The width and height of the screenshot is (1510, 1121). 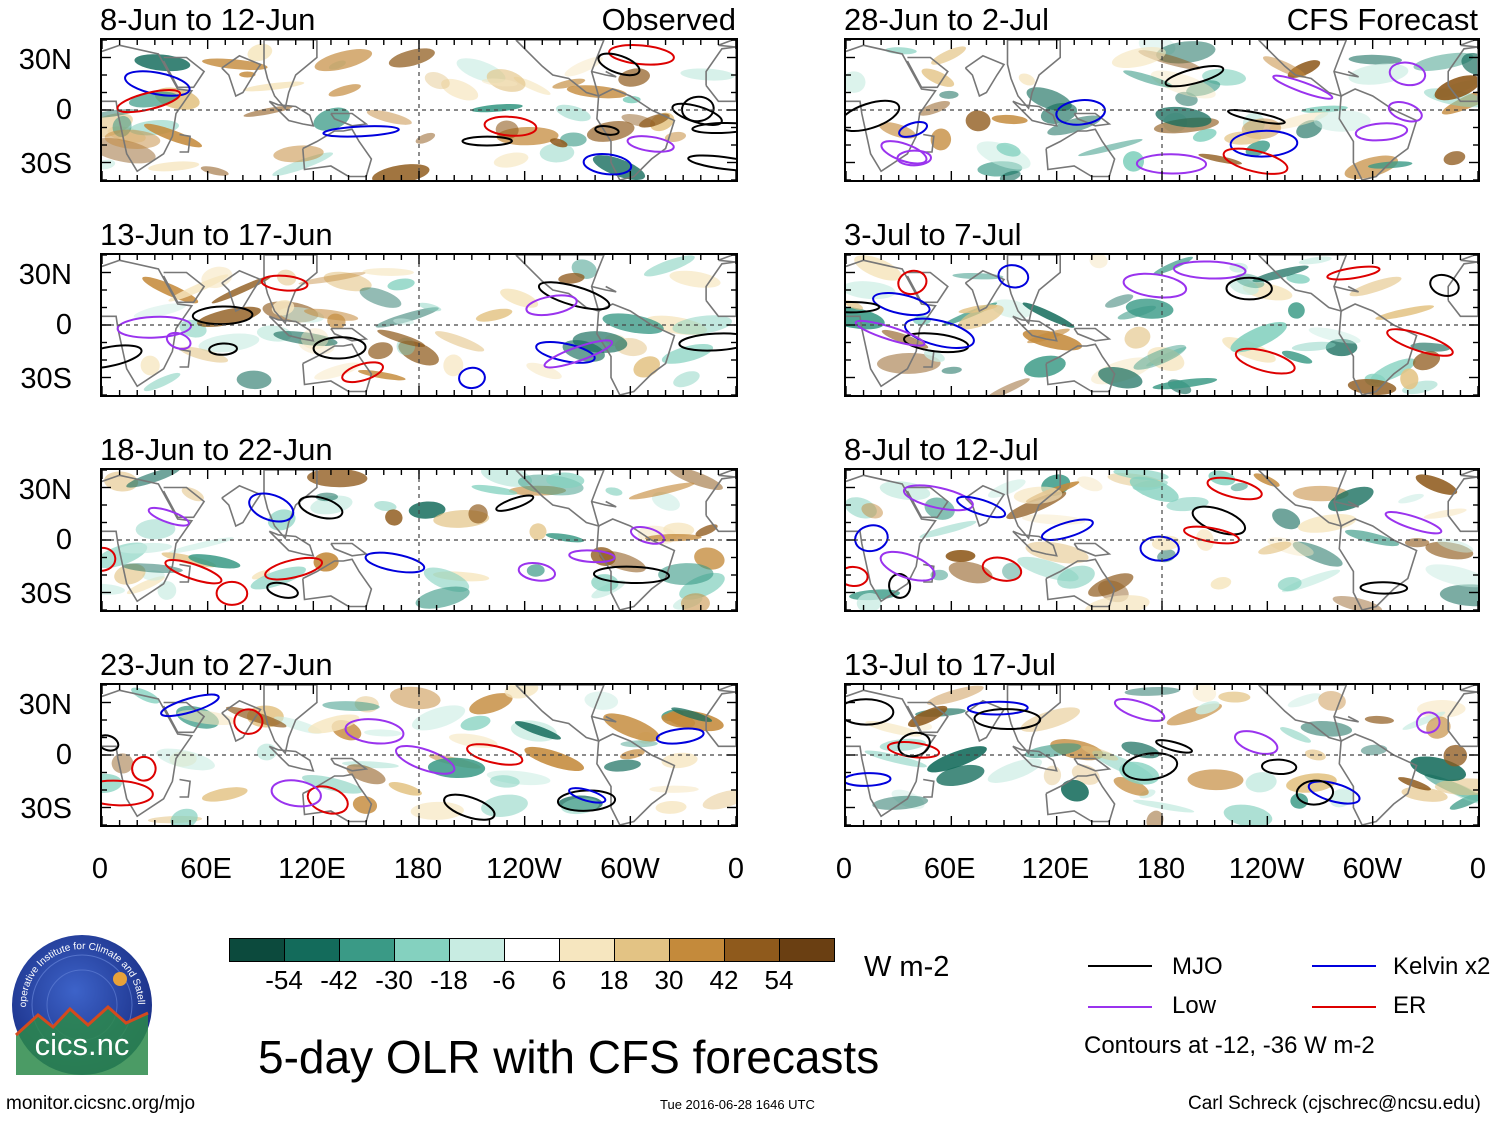 I want to click on colorbar-tick-label-4: -18, so click(x=449, y=980).